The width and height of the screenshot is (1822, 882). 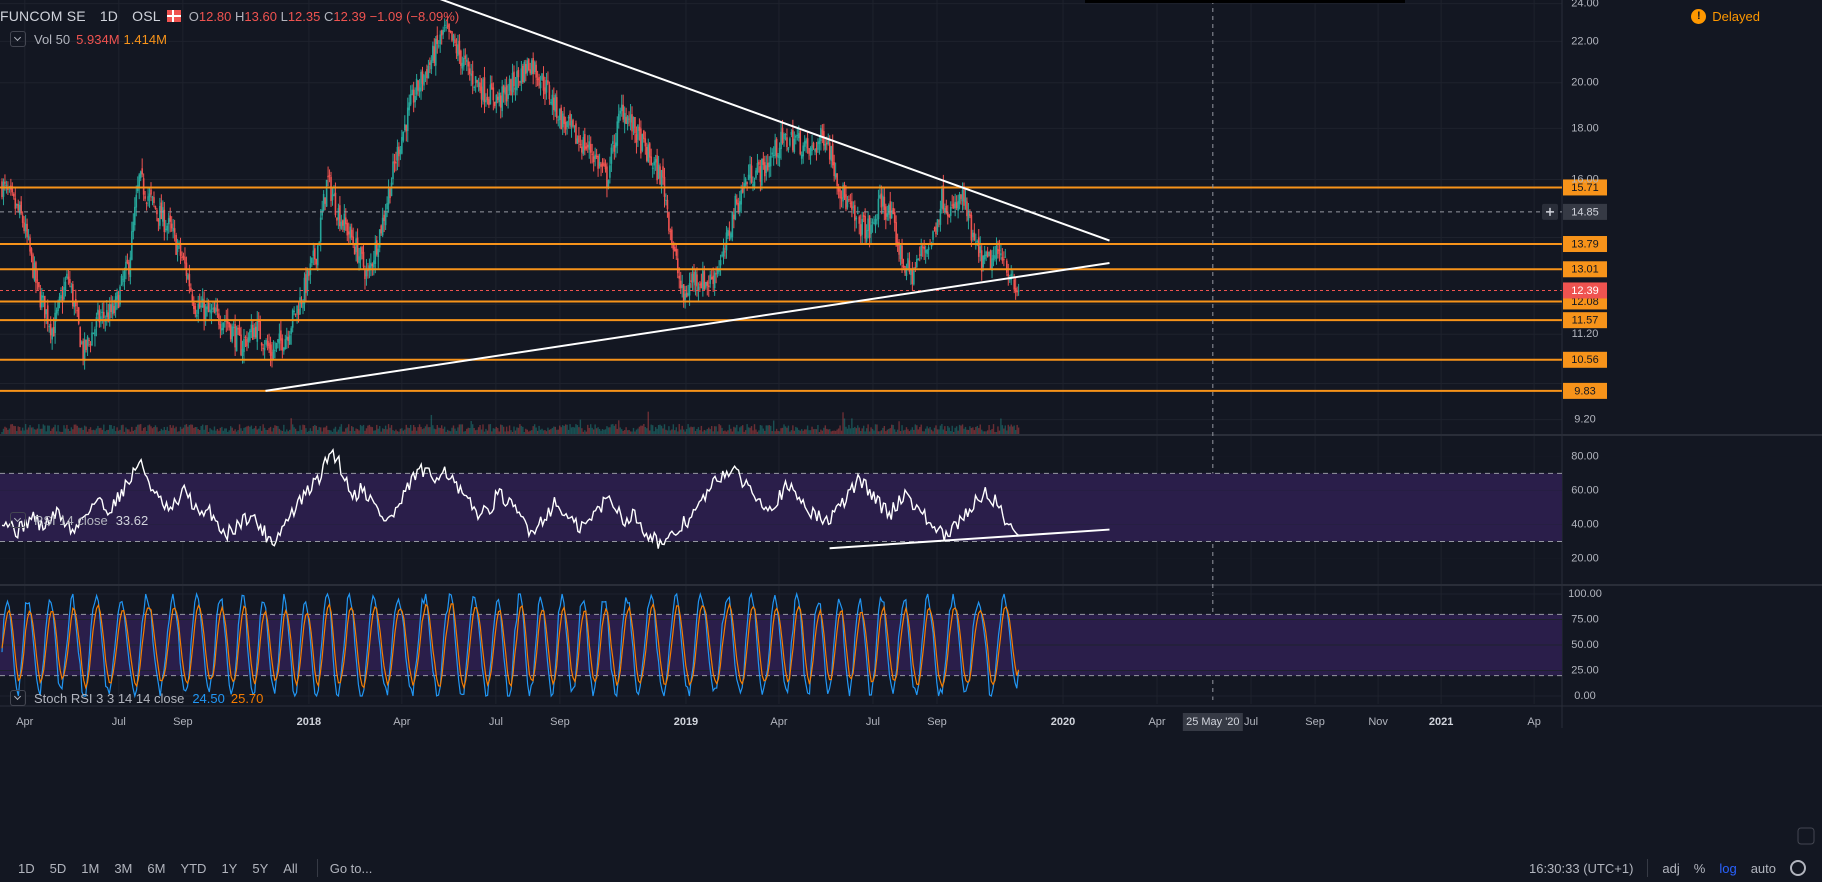 What do you see at coordinates (1798, 868) in the screenshot?
I see `gear-icon` at bounding box center [1798, 868].